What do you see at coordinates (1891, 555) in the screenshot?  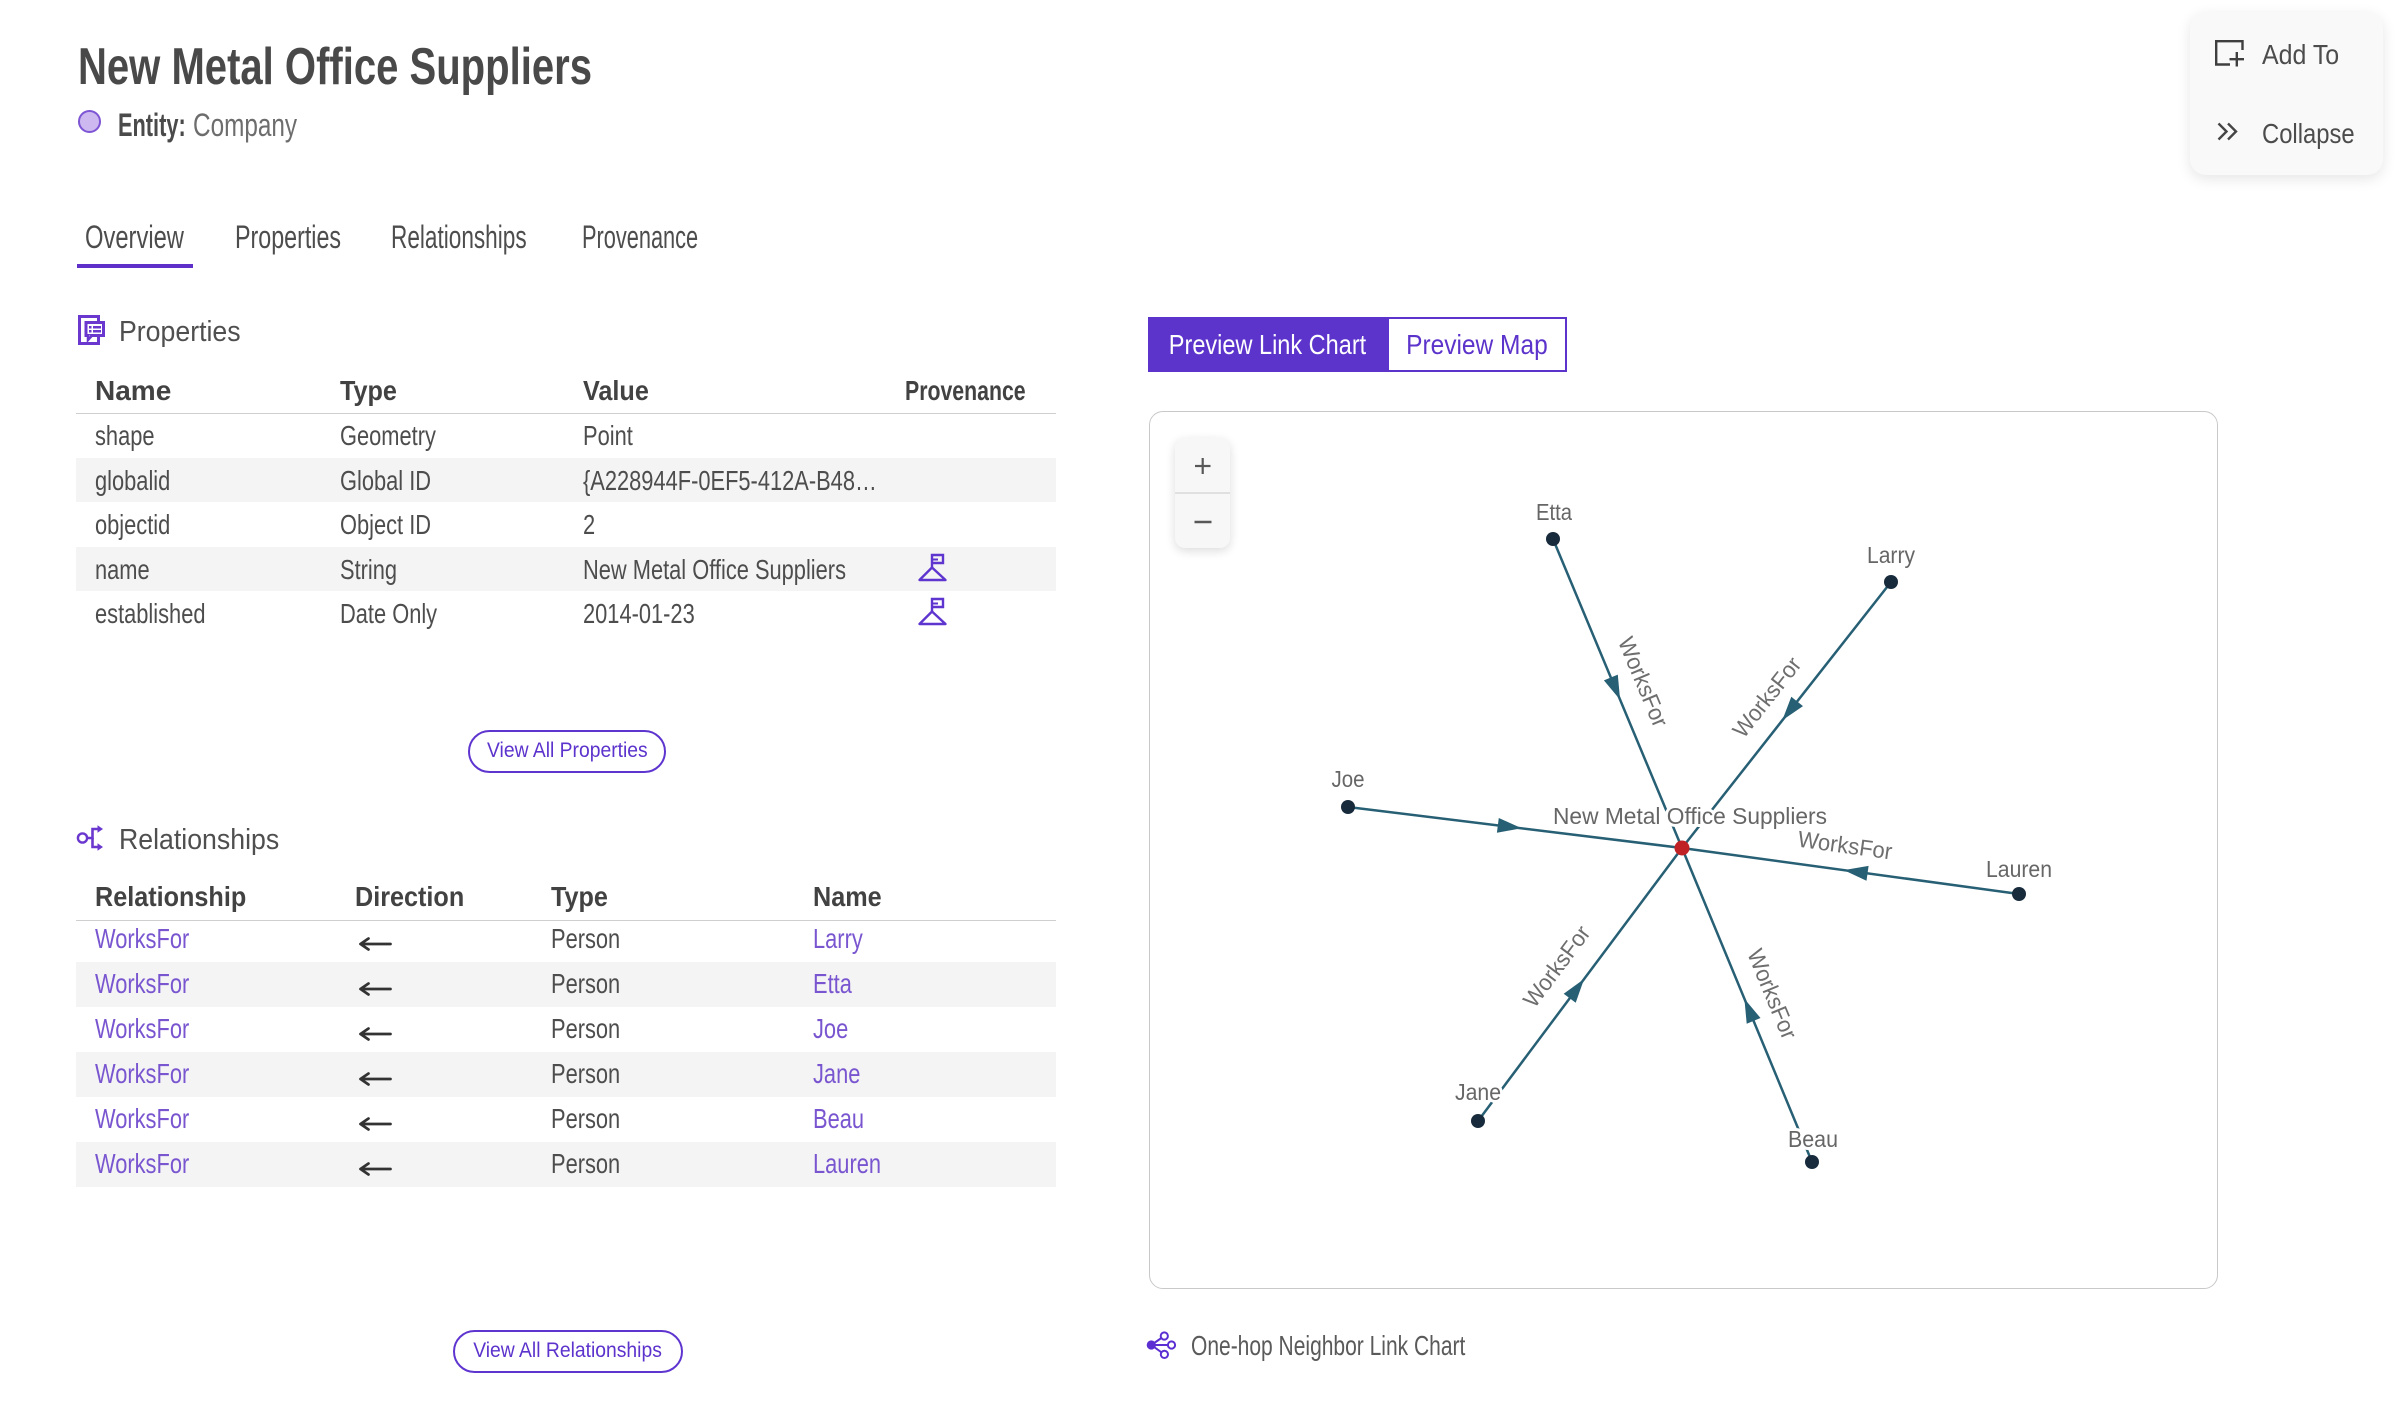 I see `svg-text: Larry` at bounding box center [1891, 555].